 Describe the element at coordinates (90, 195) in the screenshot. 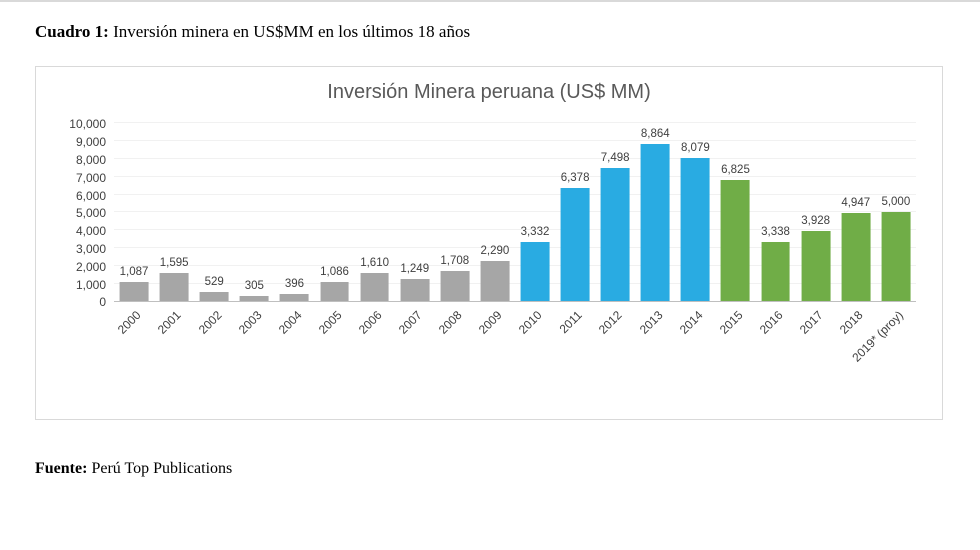

I see `y-tick-label: 6,000` at that location.